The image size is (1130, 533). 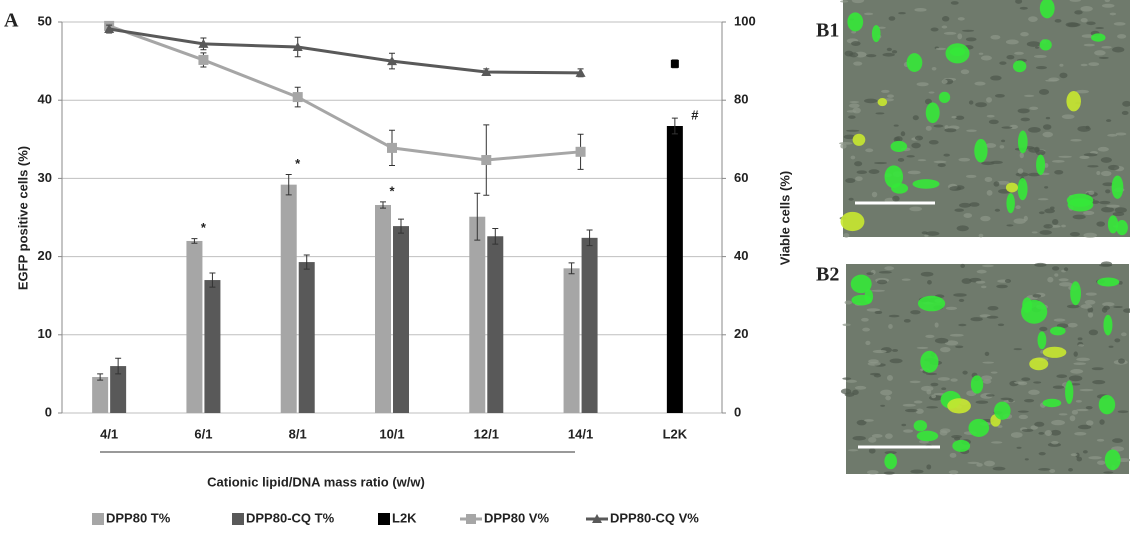 I want to click on panel-label: B1, so click(x=827, y=31).